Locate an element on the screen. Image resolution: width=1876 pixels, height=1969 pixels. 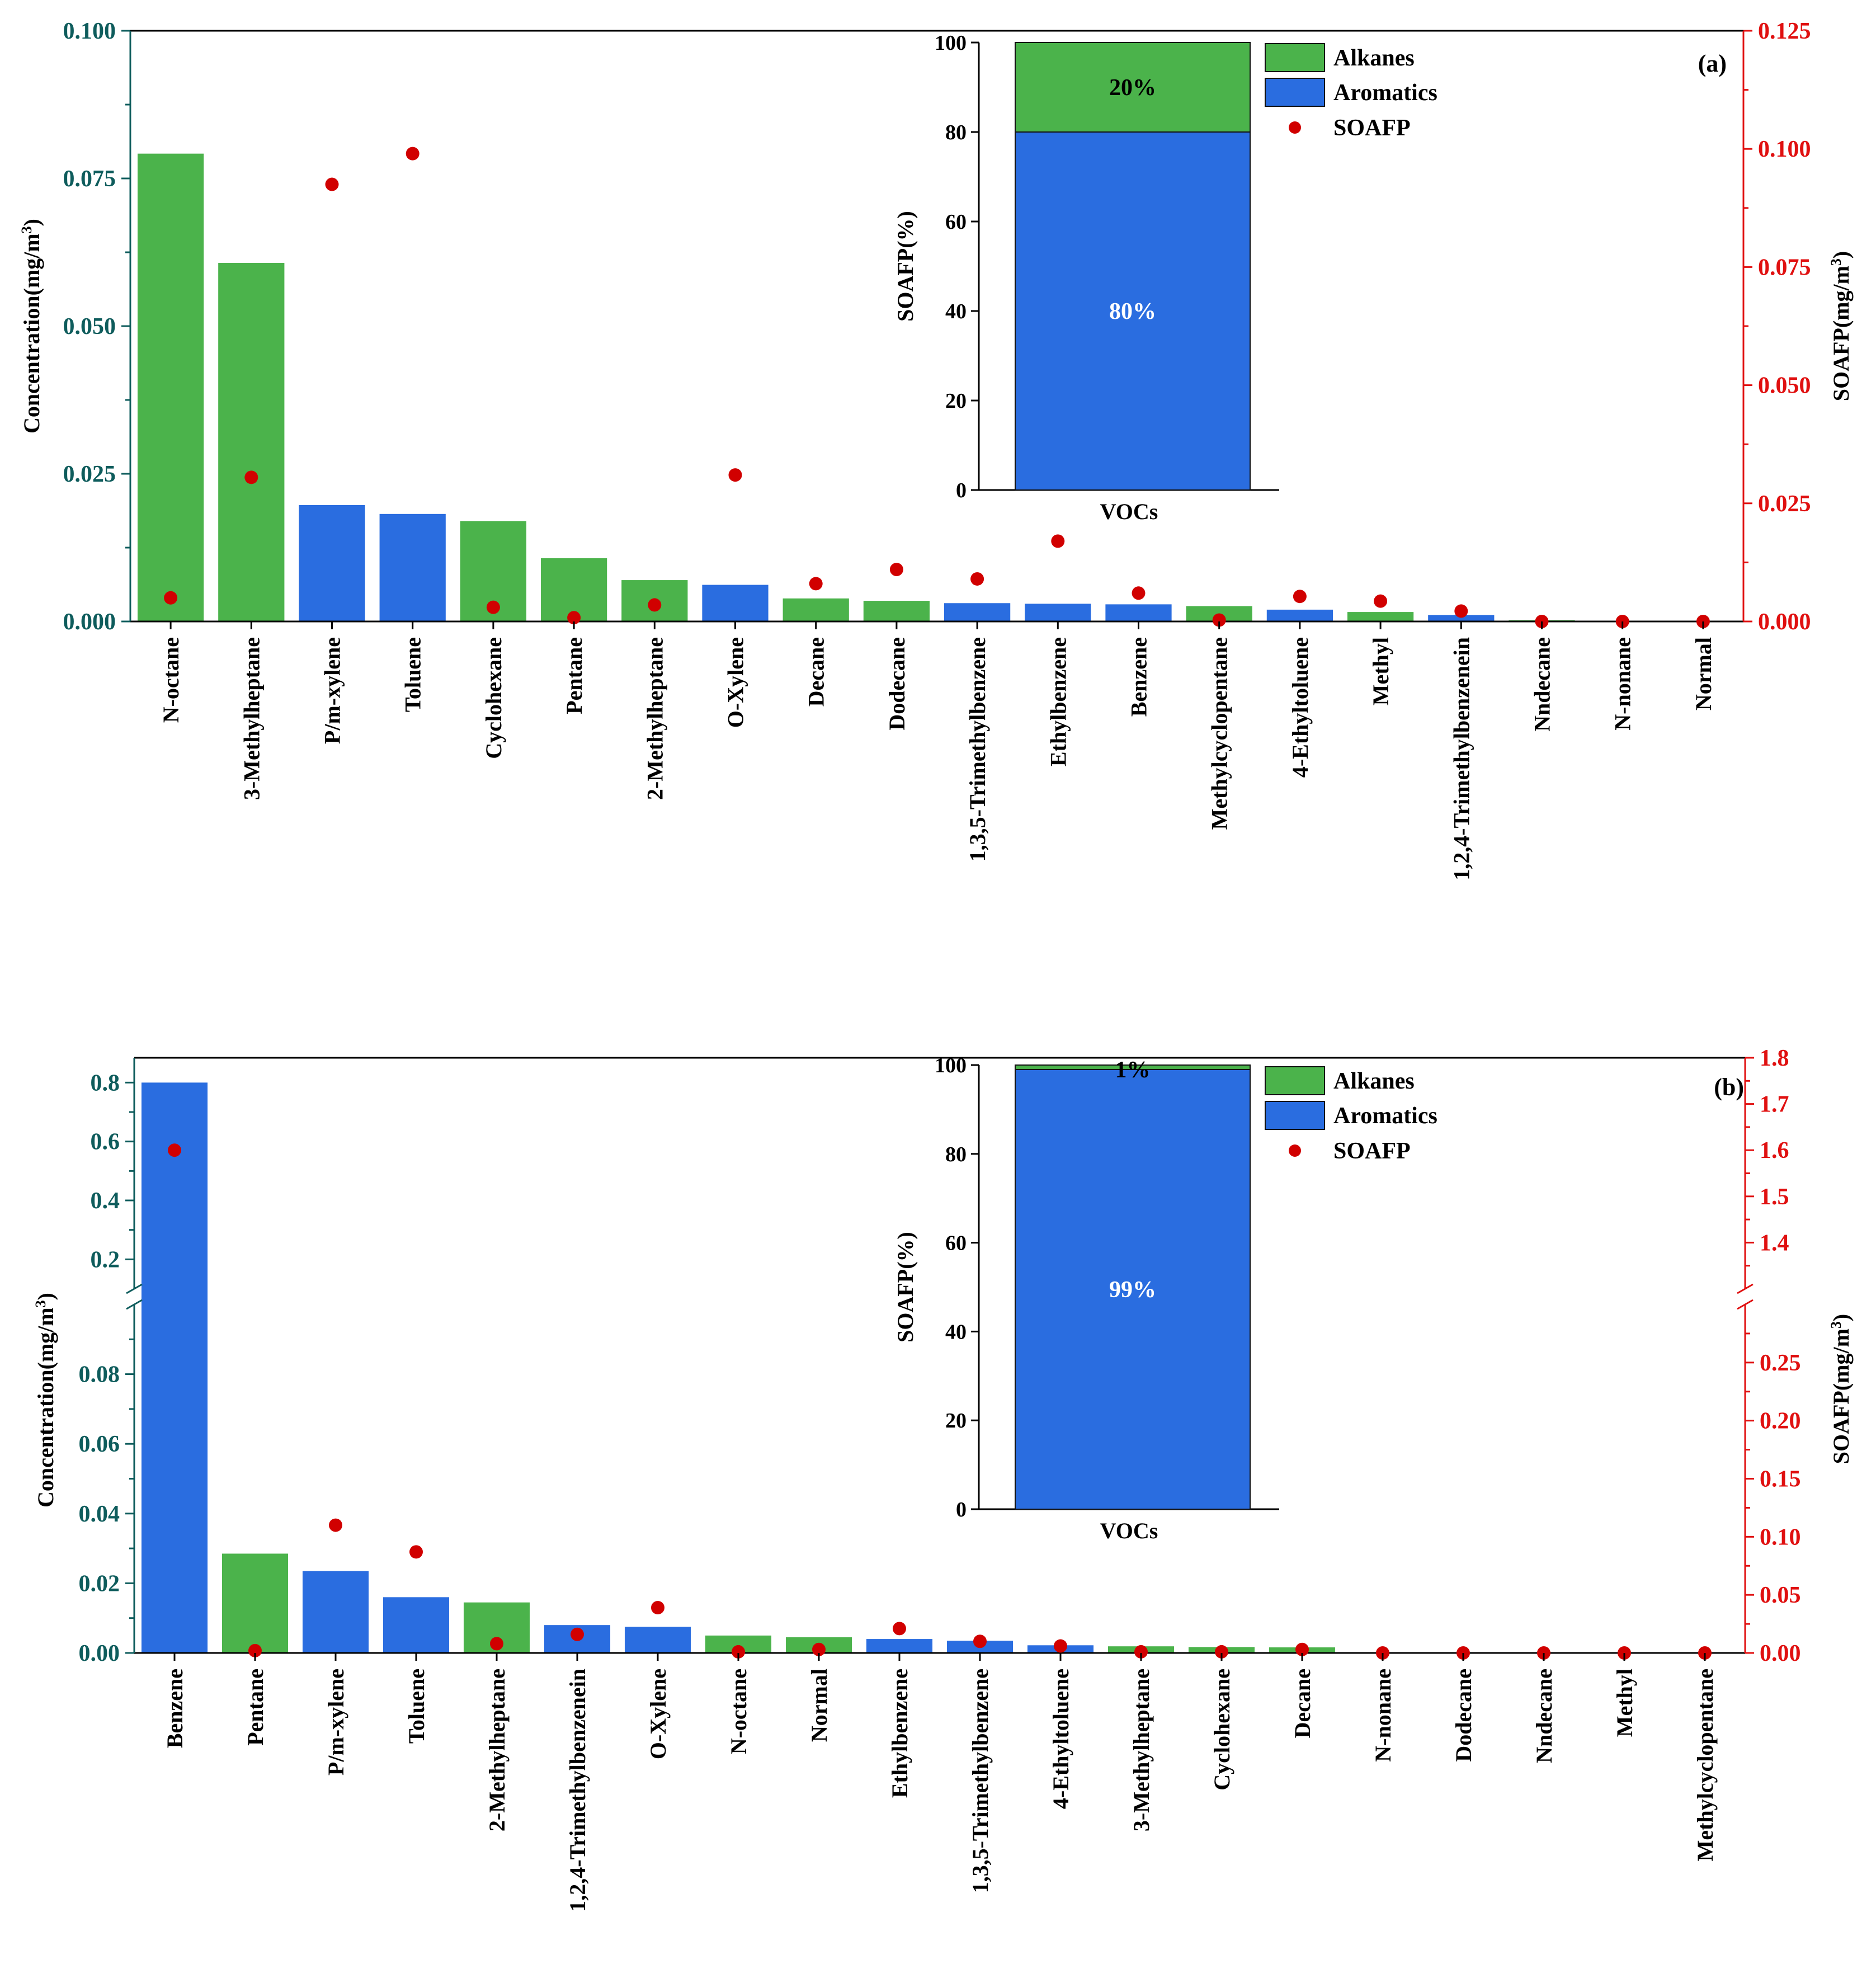
y2-tick-label: 0.00 is located at coordinates (1781, 1653).